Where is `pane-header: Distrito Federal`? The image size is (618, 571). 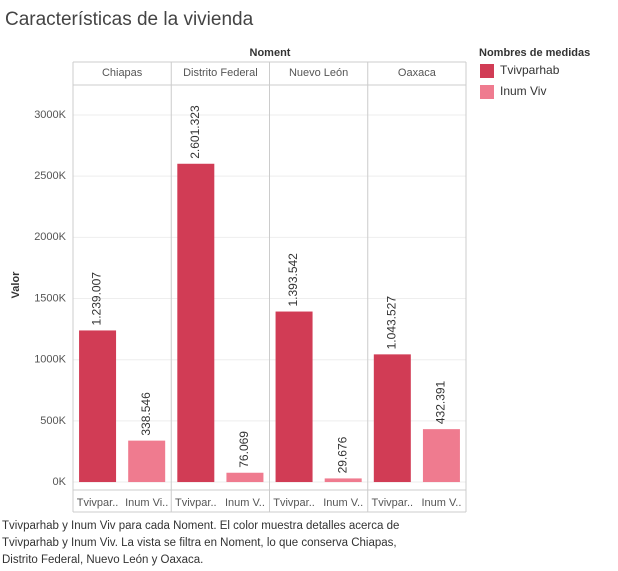 pane-header: Distrito Federal is located at coordinates (220, 73).